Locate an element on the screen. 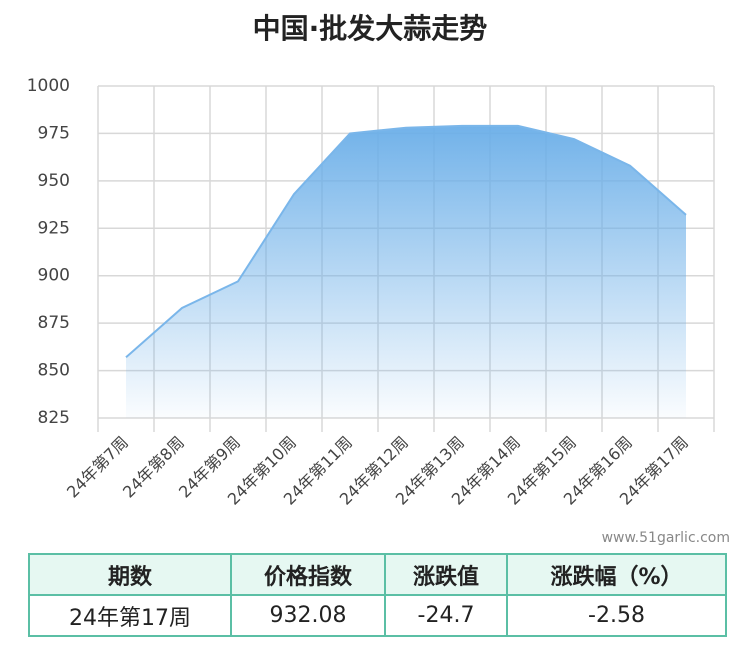 The image size is (743, 648). y-tick-label: 975 is located at coordinates (54, 133).